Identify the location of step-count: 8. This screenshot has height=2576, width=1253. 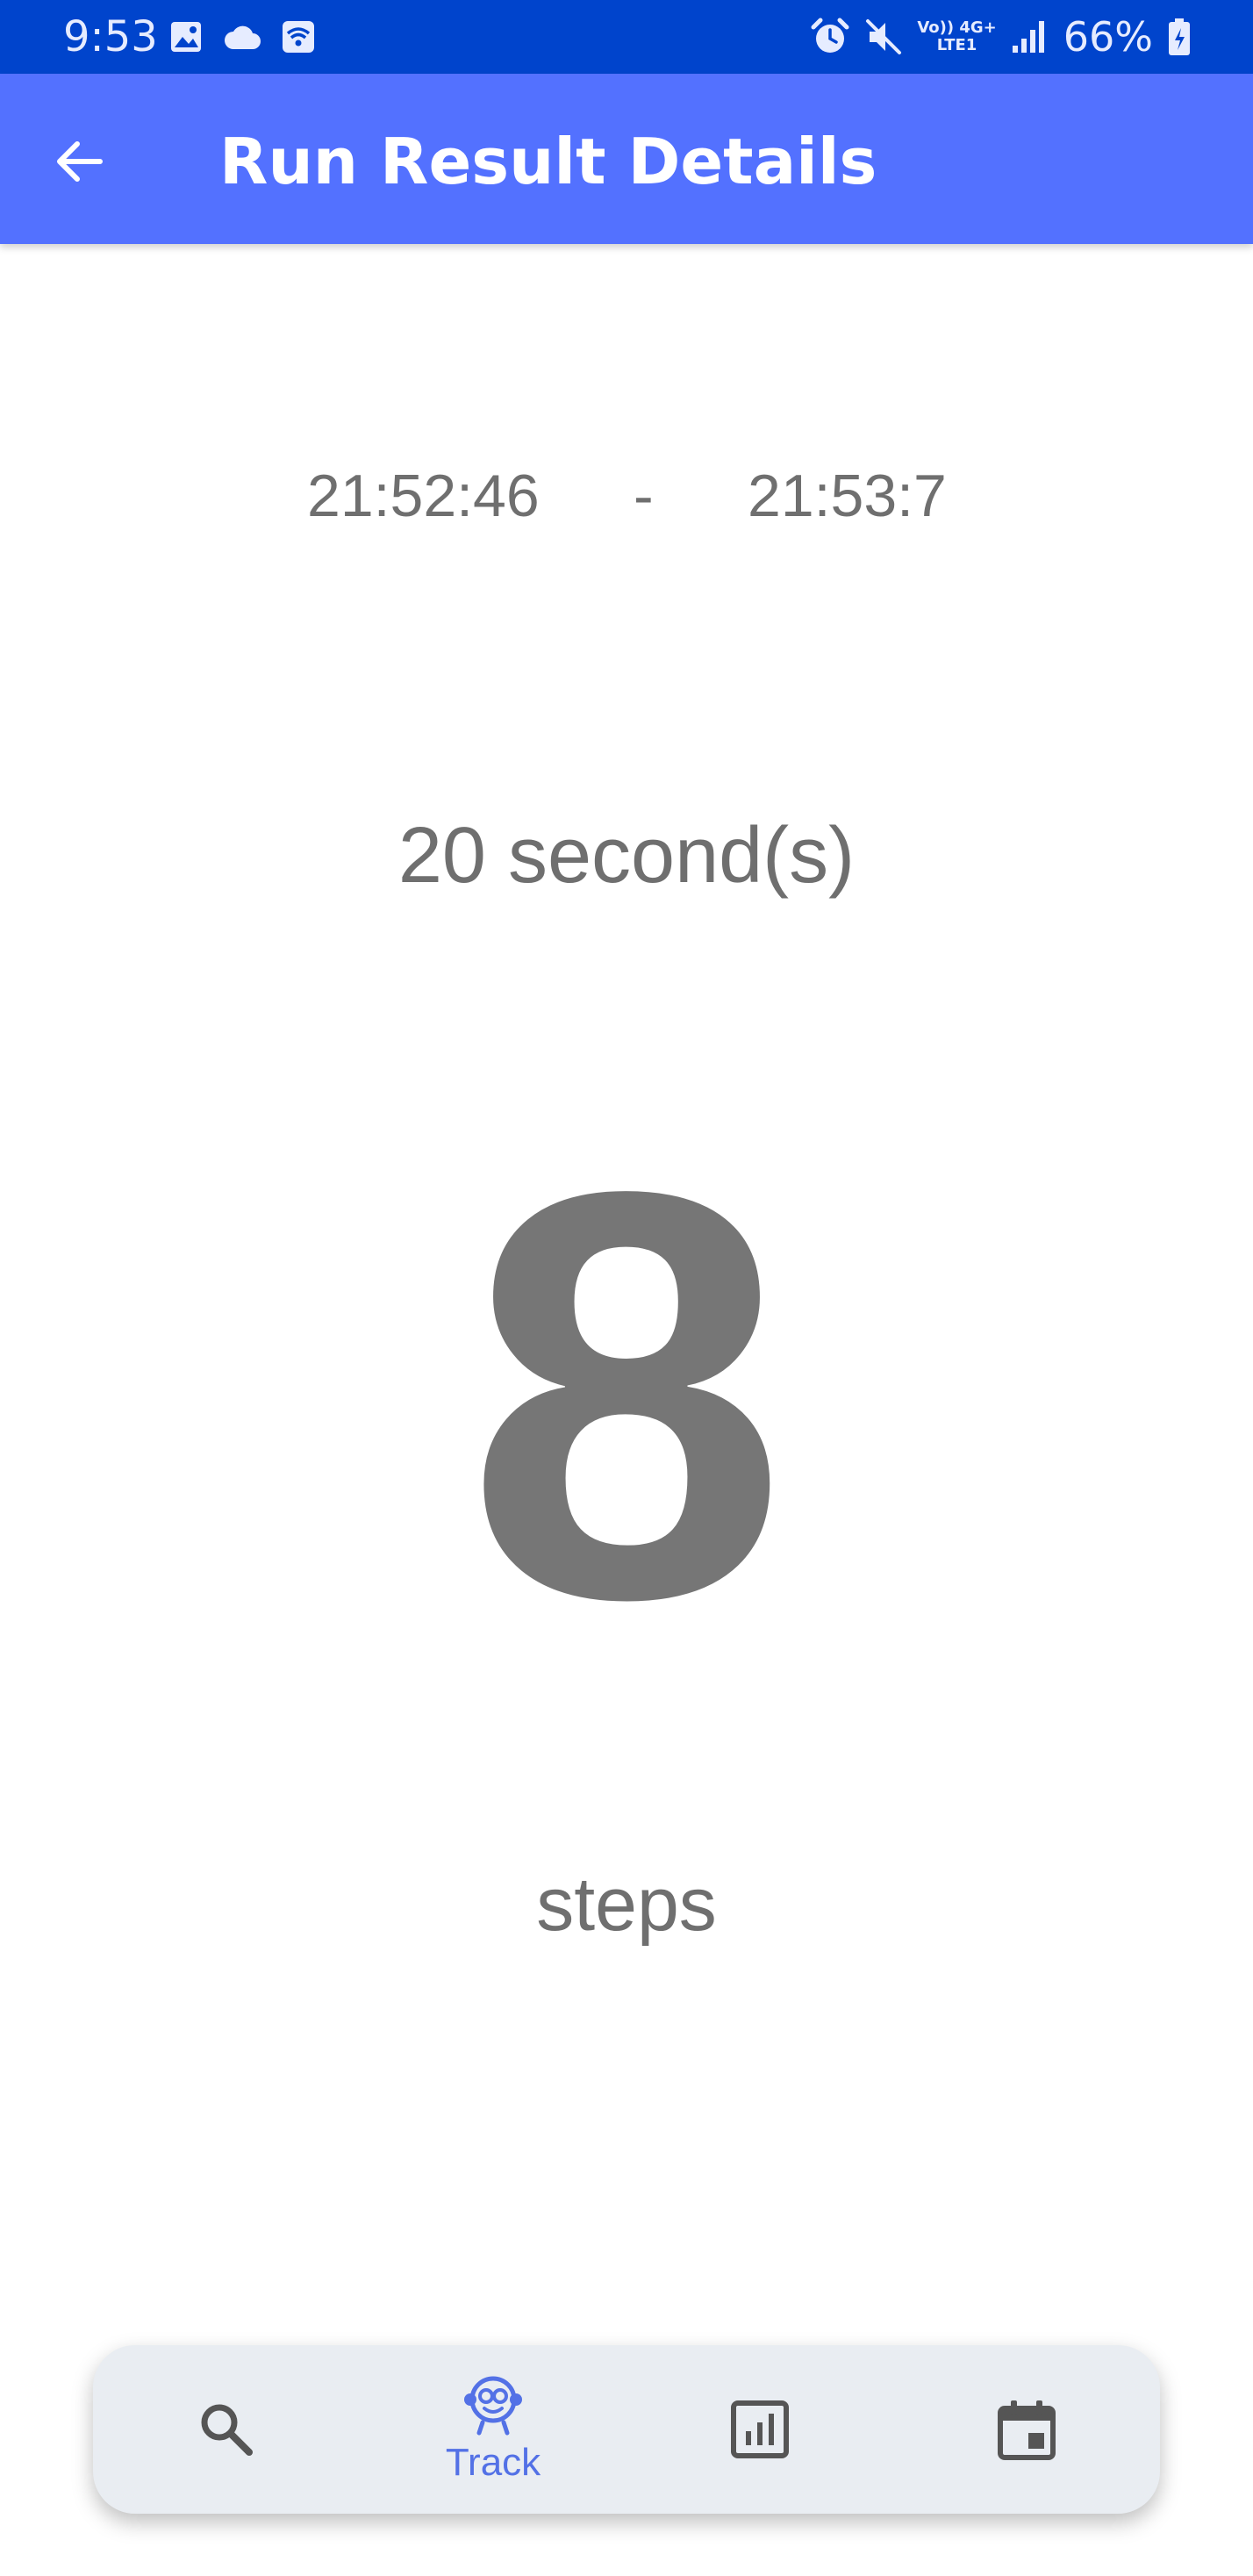
(626, 1395).